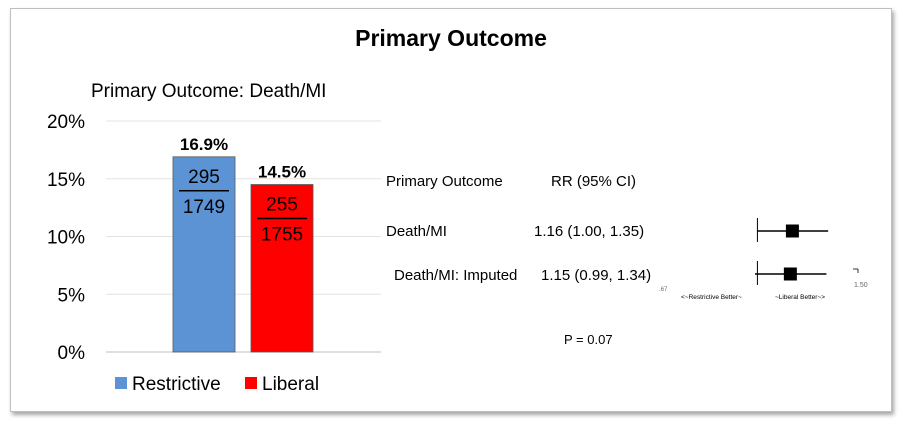 This screenshot has width=903, height=427. I want to click on forest-row-rr: 1.16 (1.00, 1.35), so click(589, 231).